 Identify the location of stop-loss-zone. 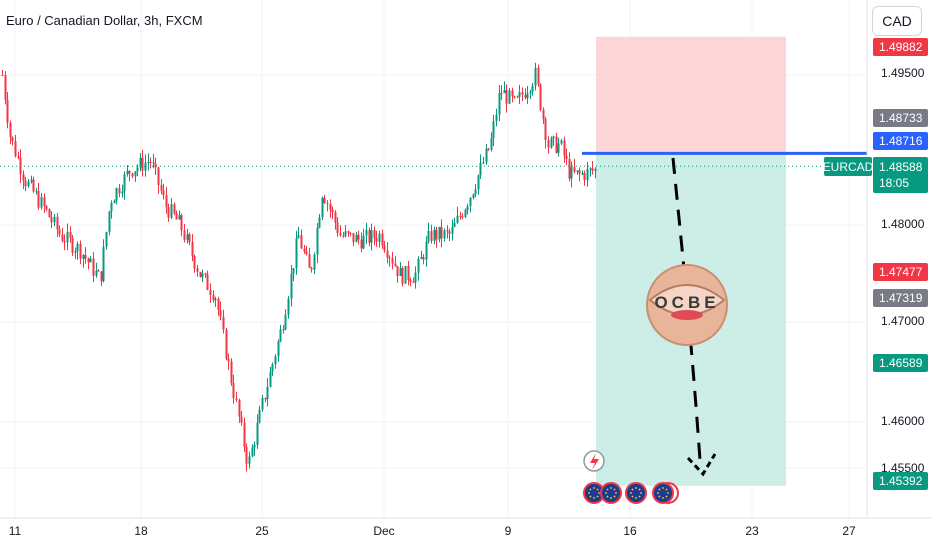
(691, 95).